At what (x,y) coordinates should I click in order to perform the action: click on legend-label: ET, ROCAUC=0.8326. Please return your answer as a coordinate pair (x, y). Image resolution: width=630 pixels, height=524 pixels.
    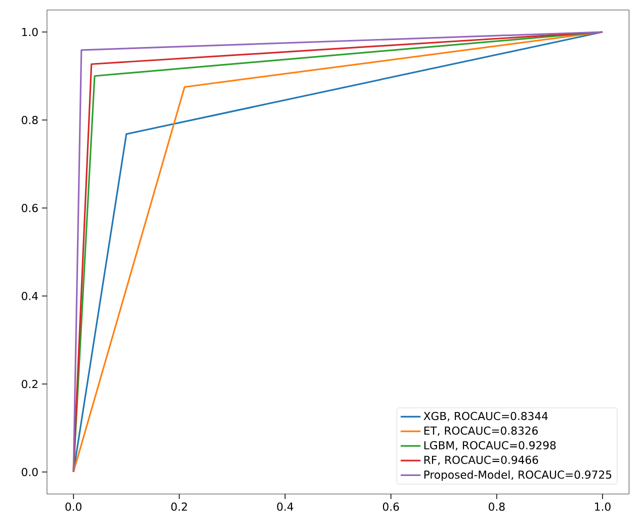
    Looking at the image, I should click on (481, 431).